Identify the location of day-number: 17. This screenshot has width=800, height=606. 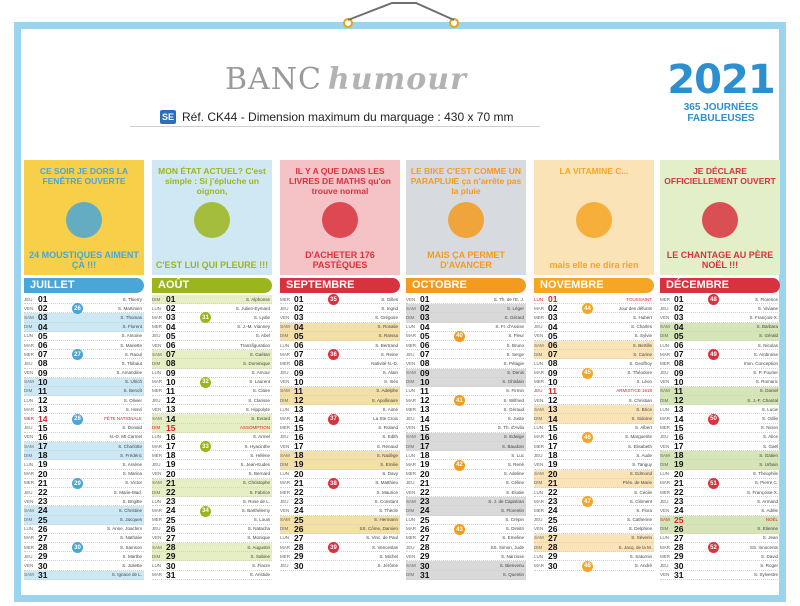
(679, 446).